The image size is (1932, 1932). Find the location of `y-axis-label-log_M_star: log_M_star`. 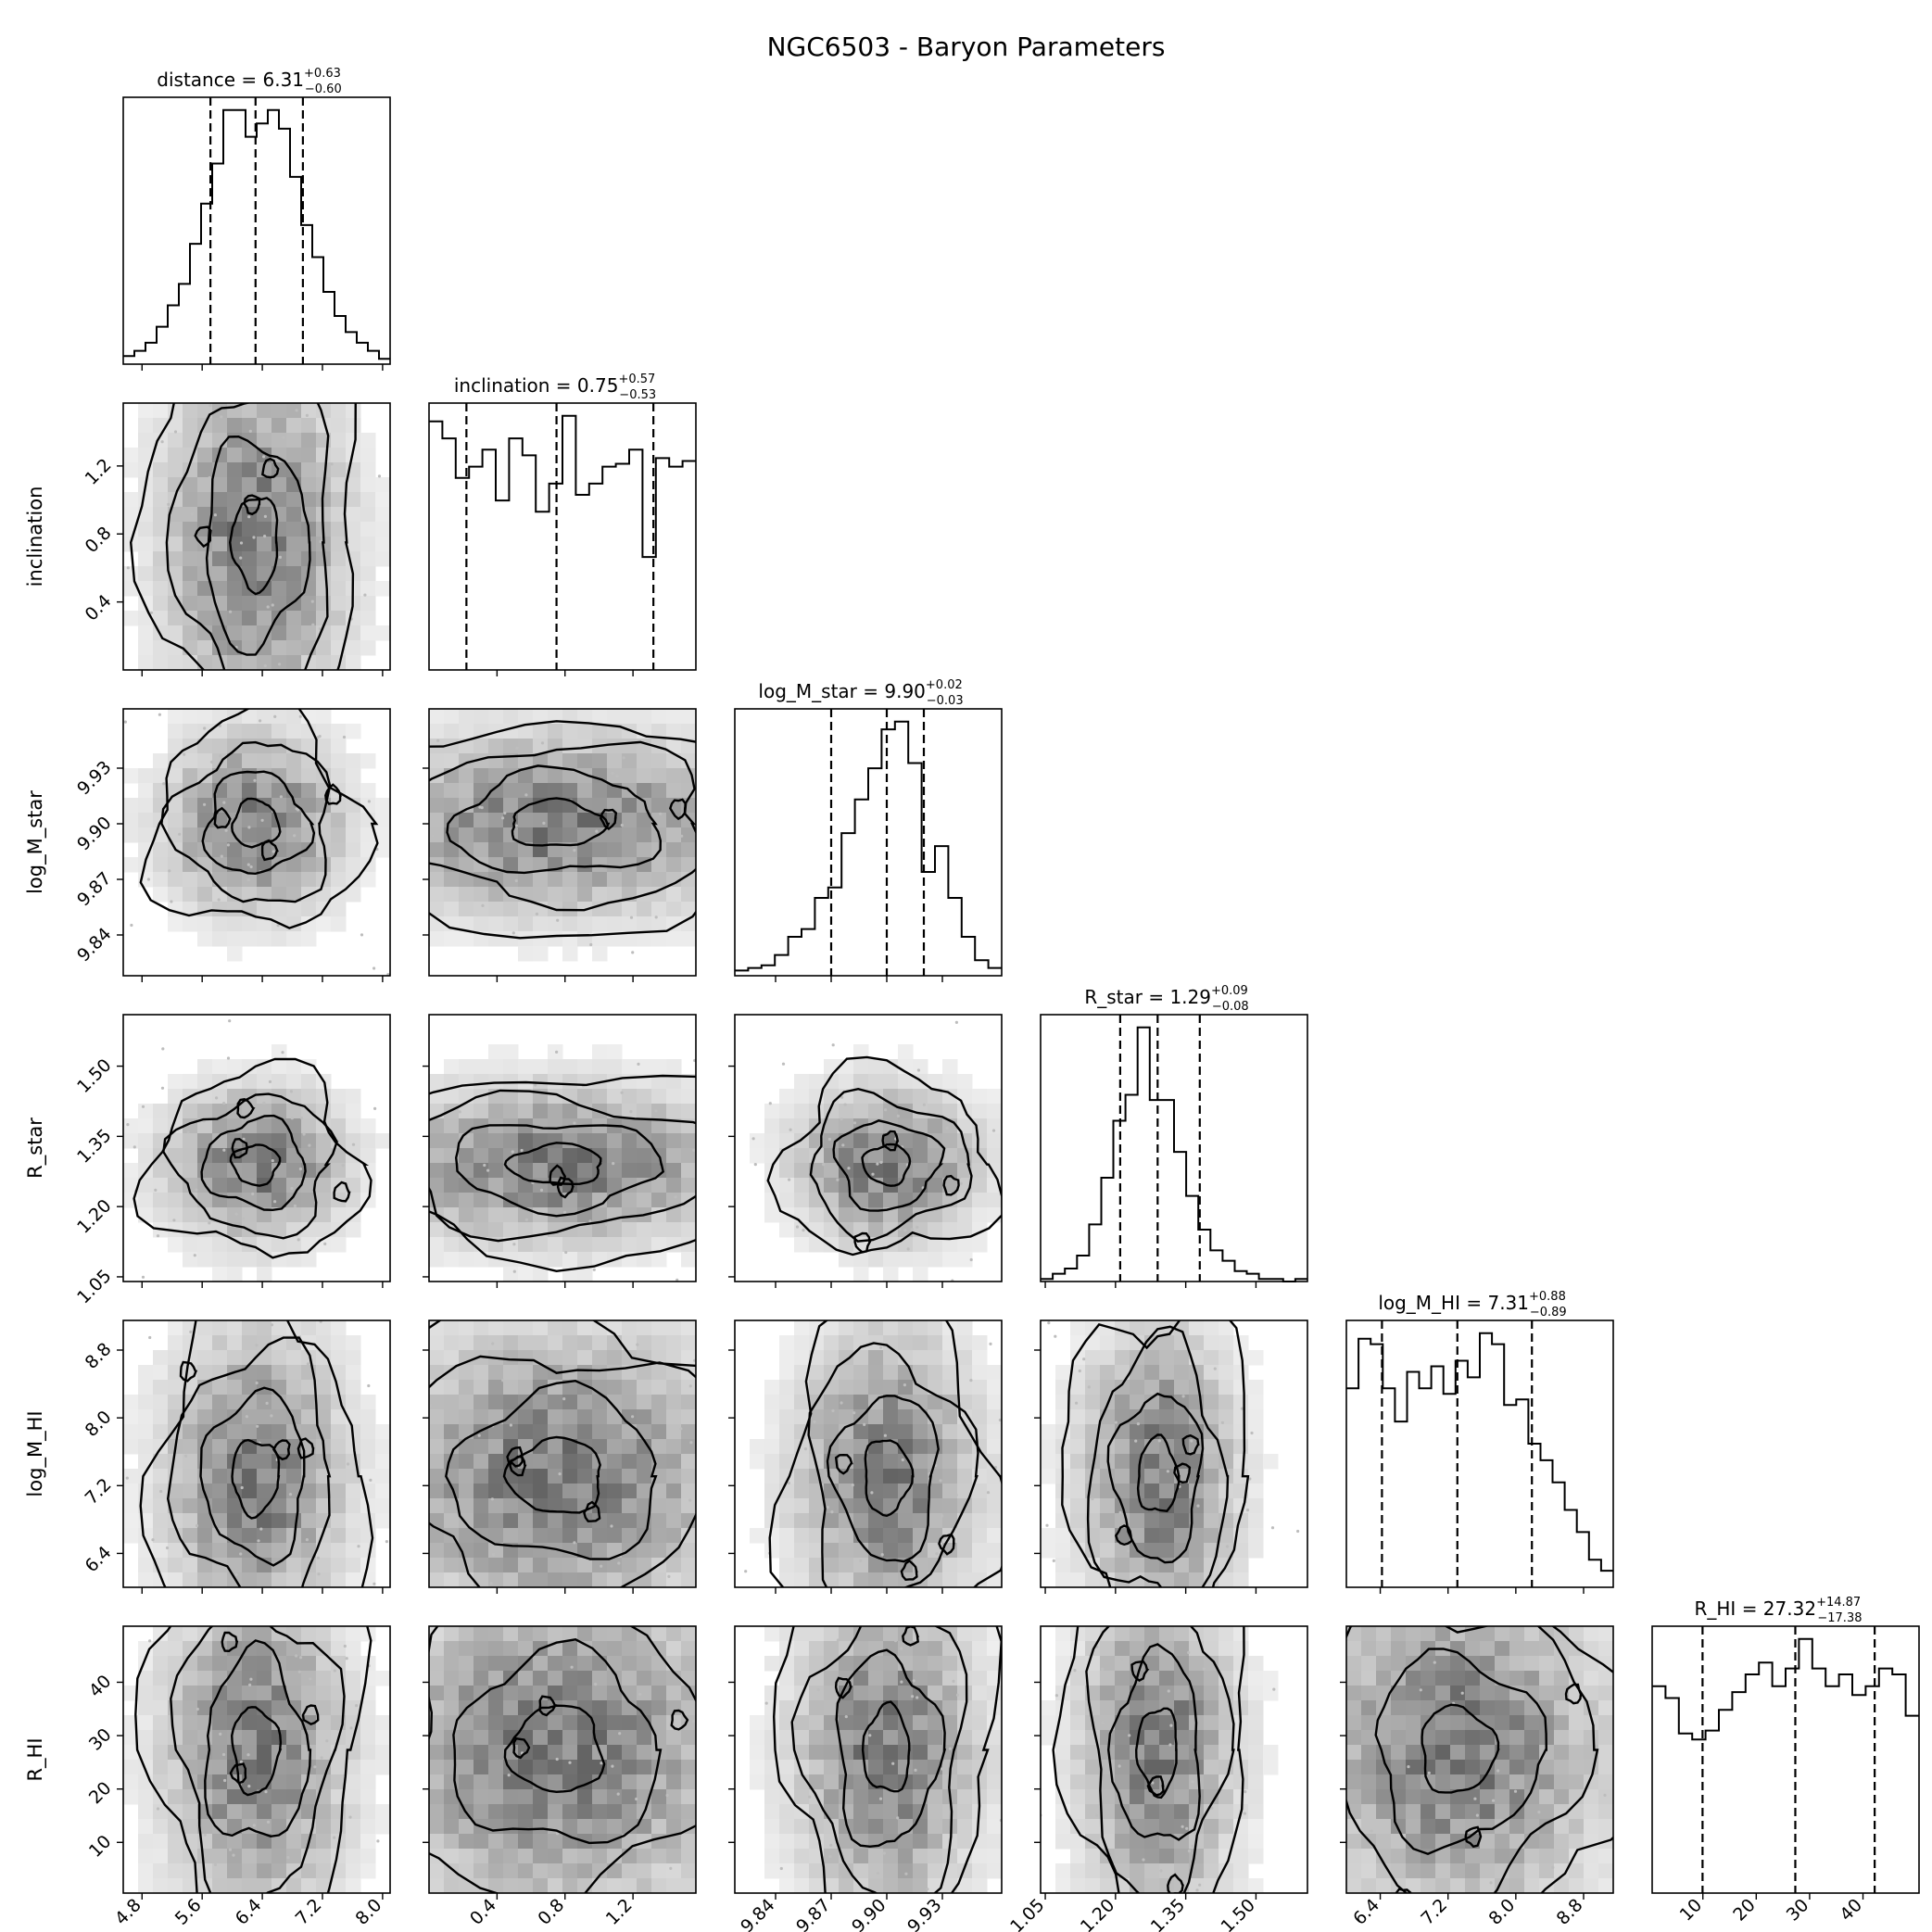

y-axis-label-log_M_star: log_M_star is located at coordinates (35, 842).